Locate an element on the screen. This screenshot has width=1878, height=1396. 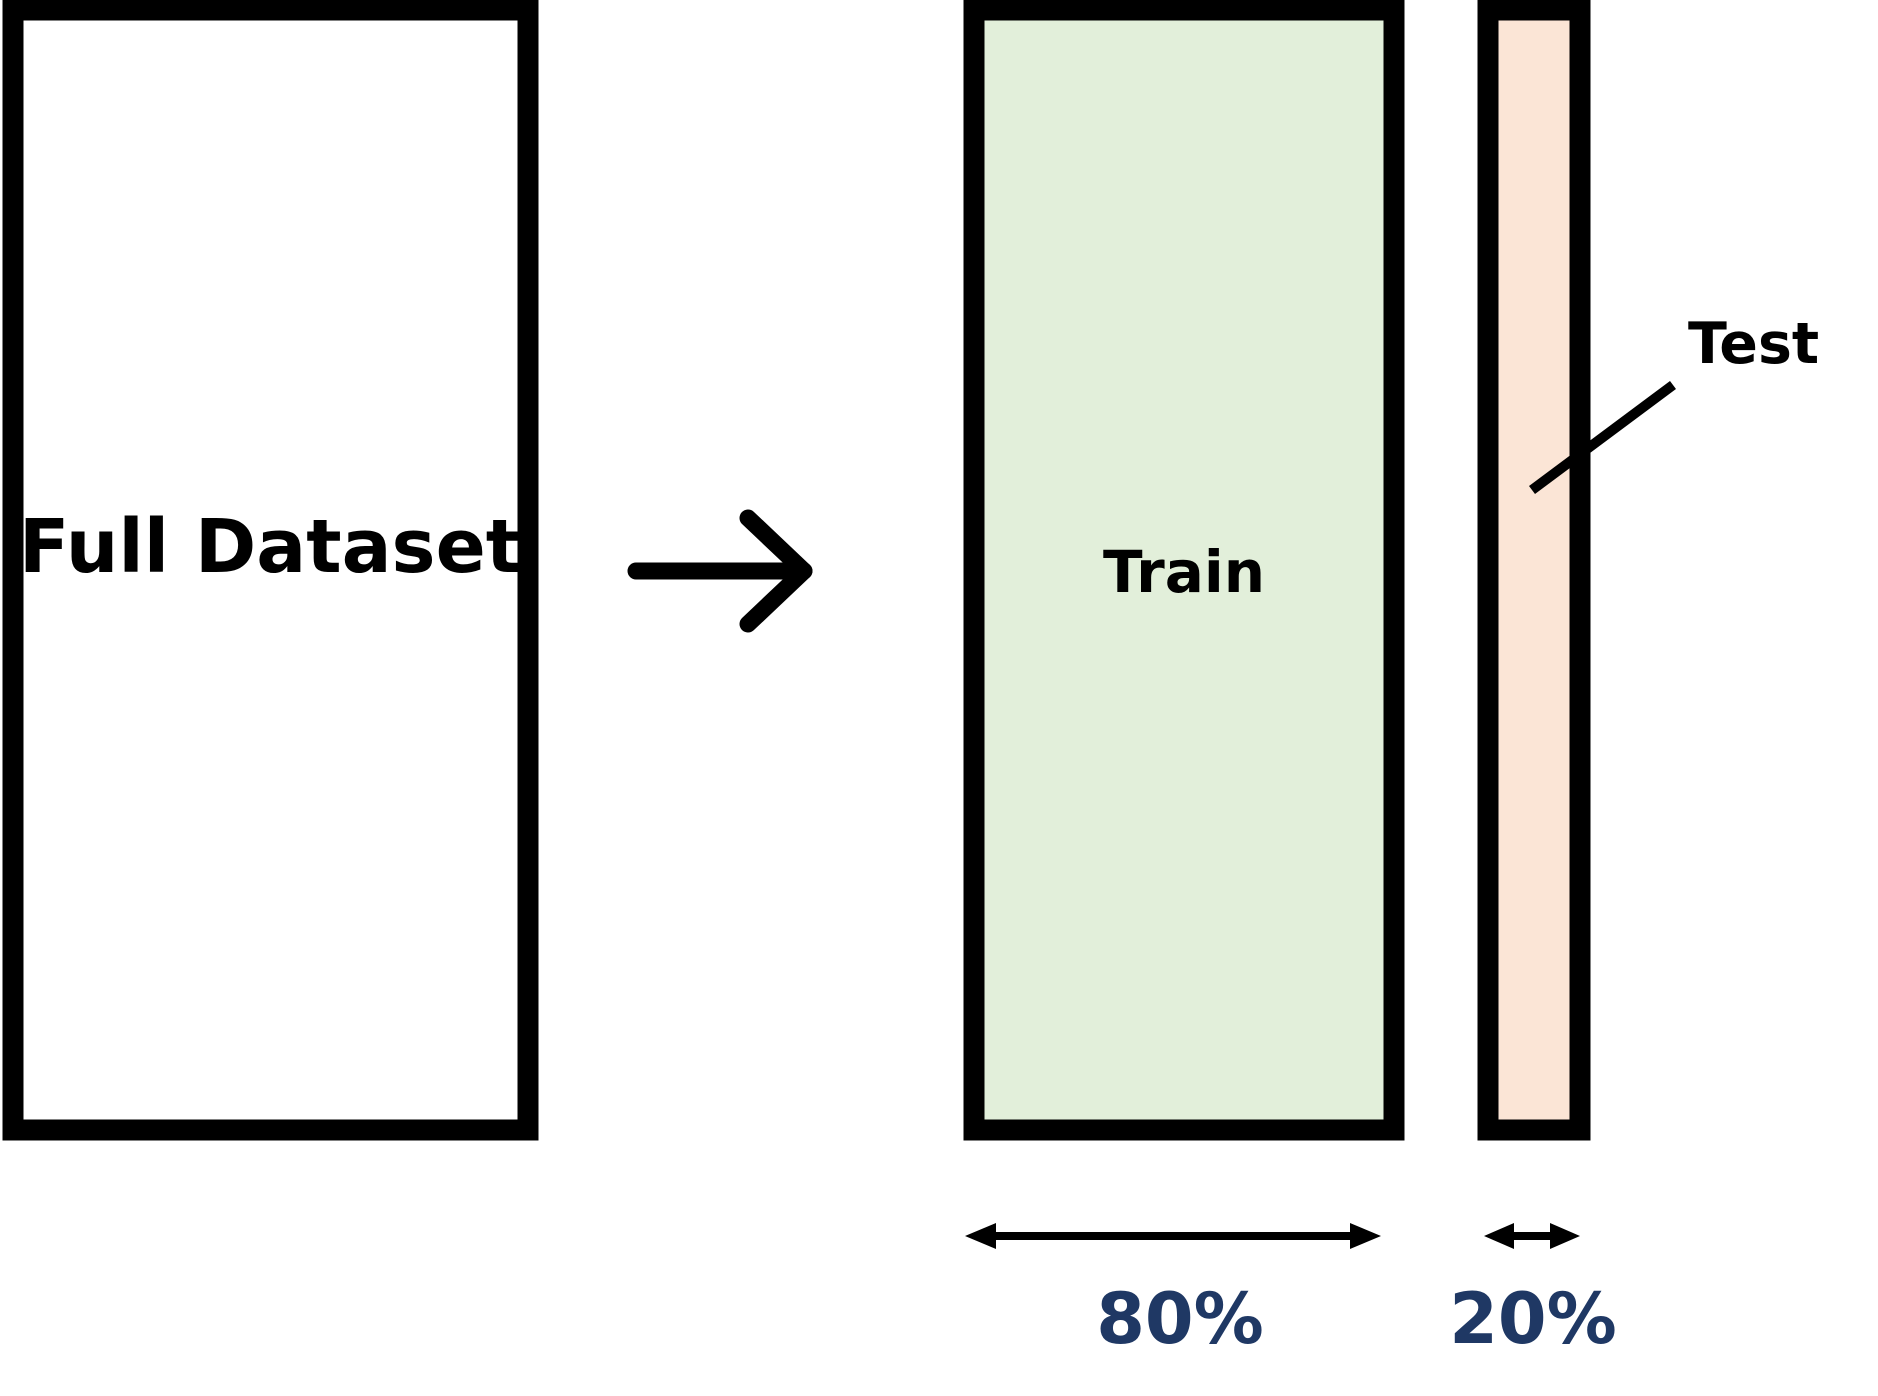
train-width-arrow-icon is located at coordinates (1173, 1236).